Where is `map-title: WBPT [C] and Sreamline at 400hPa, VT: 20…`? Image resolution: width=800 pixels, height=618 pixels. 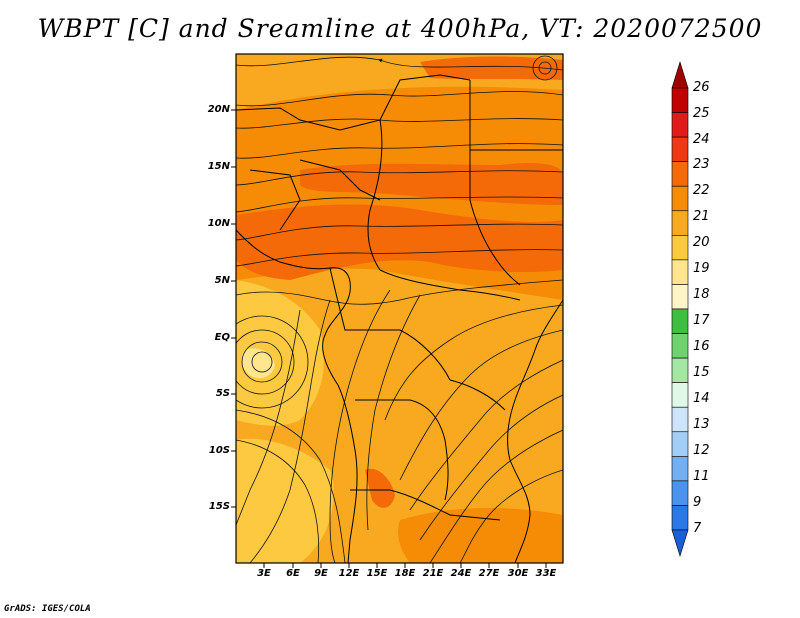
map-title: WBPT [C] and Sreamline at 400hPa, VT: 20… is located at coordinates (400, 28).